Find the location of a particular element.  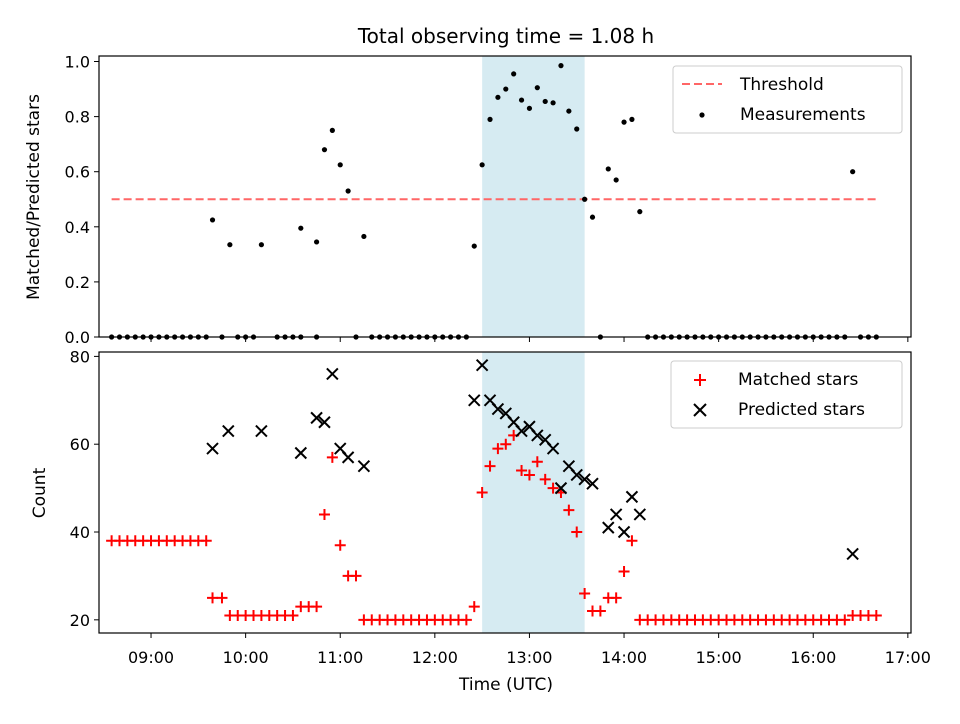

x-axis-ticks-top is located at coordinates (529, 339).